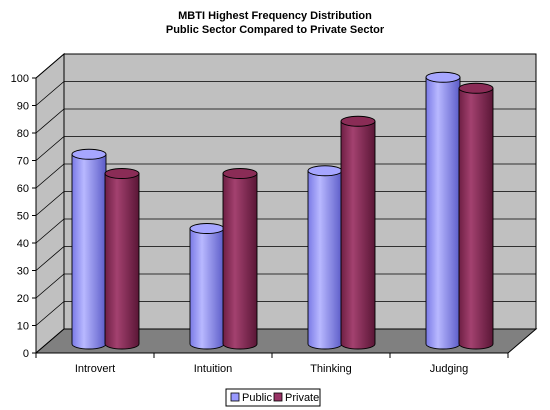  I want to click on y-tick-label: 80, so click(23, 134).